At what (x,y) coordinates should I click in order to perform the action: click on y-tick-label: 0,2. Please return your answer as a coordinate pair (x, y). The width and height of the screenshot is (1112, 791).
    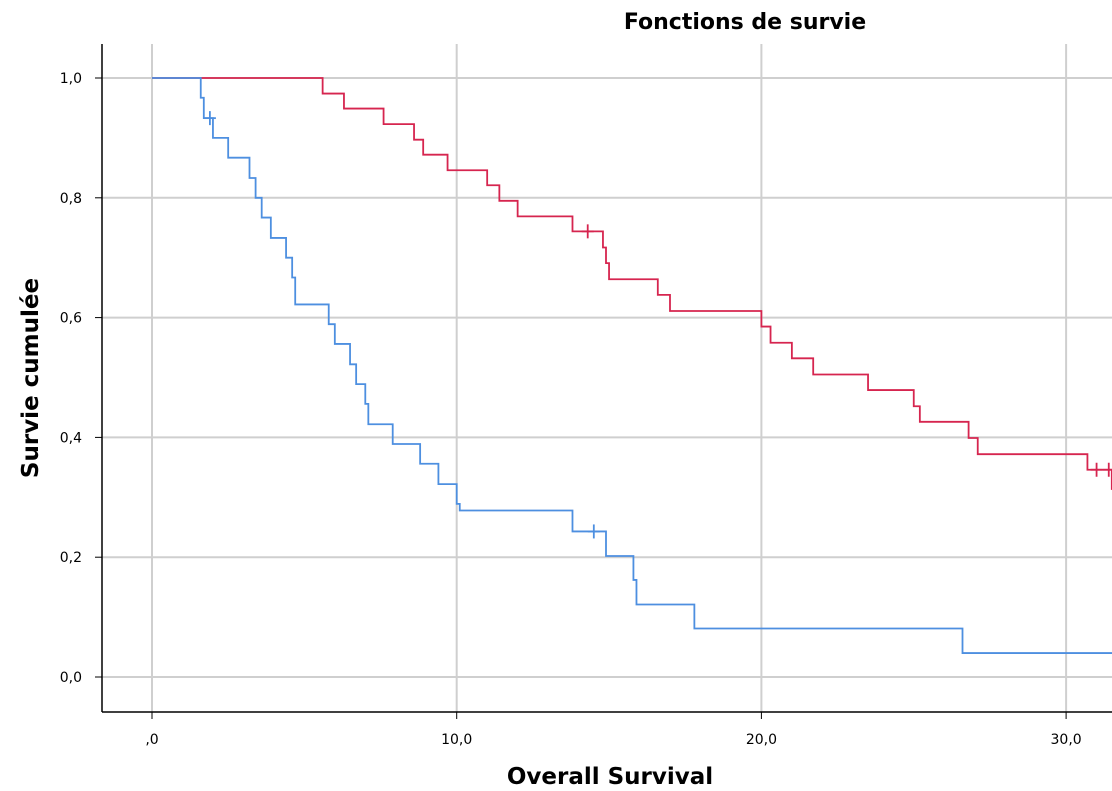
    Looking at the image, I should click on (71, 558).